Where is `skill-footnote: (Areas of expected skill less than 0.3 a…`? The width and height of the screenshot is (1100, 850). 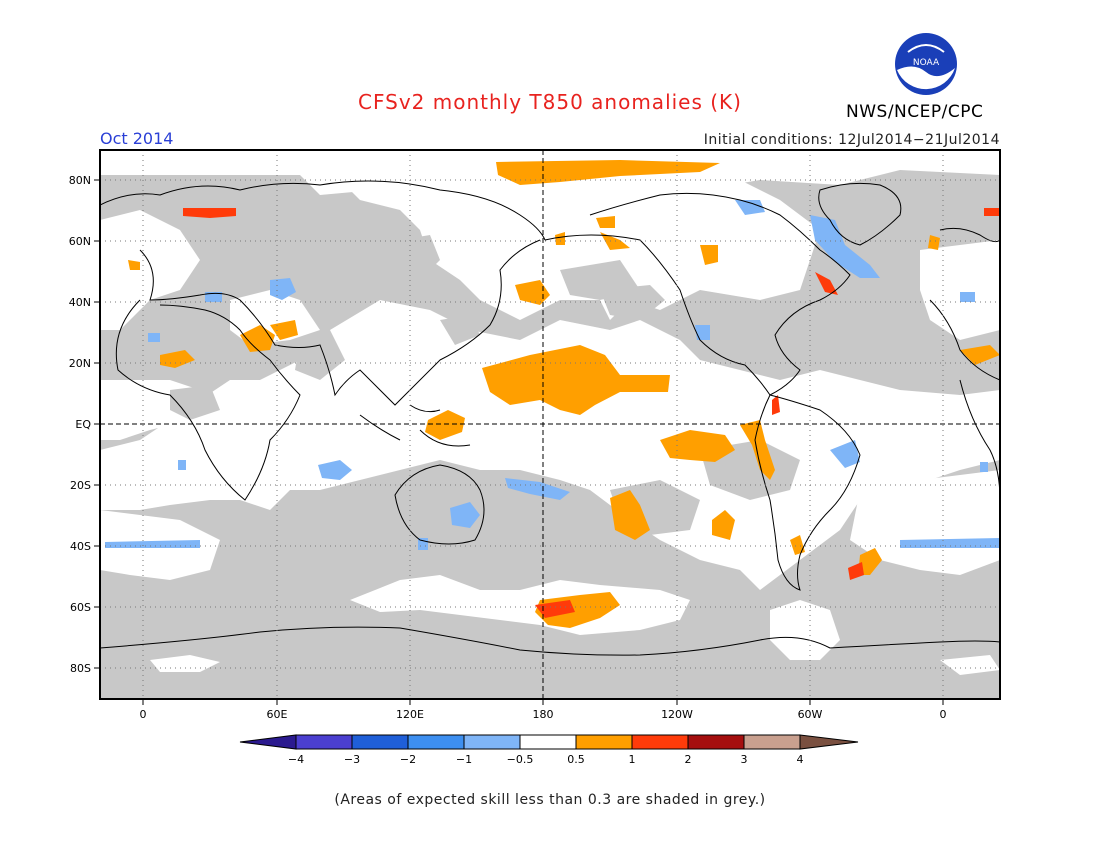 skill-footnote: (Areas of expected skill less than 0.3 a… is located at coordinates (550, 800).